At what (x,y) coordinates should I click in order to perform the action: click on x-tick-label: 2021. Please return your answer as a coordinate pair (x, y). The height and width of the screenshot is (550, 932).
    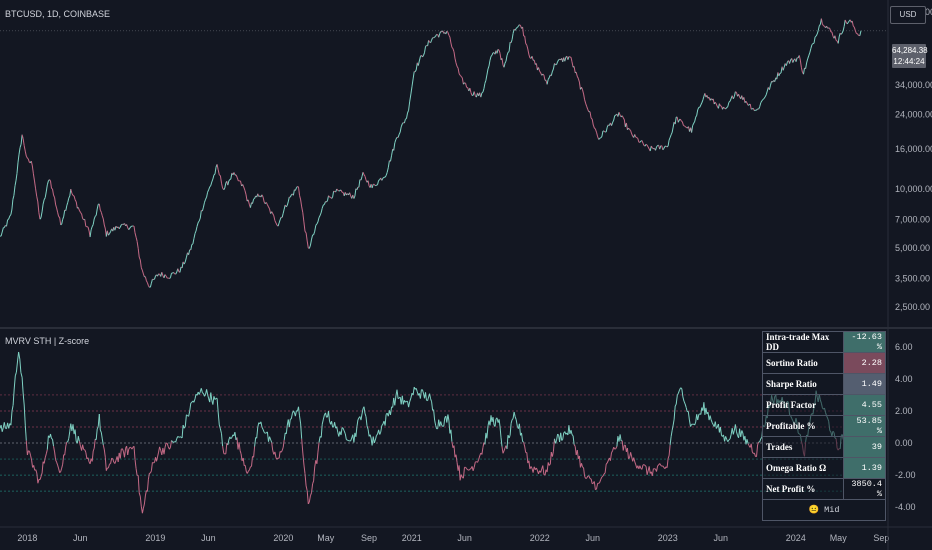
    Looking at the image, I should click on (412, 538).